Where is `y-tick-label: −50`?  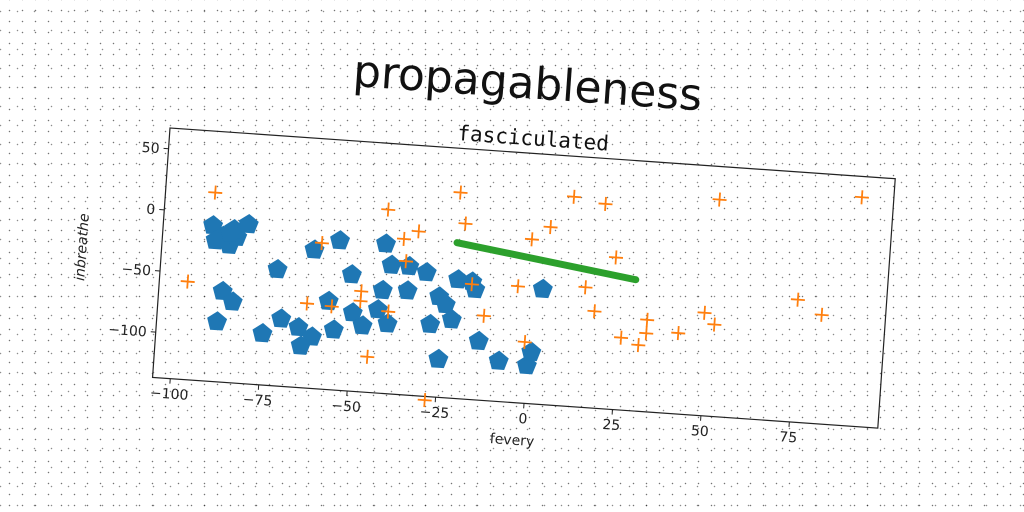
y-tick-label: −50 is located at coordinates (136, 270).